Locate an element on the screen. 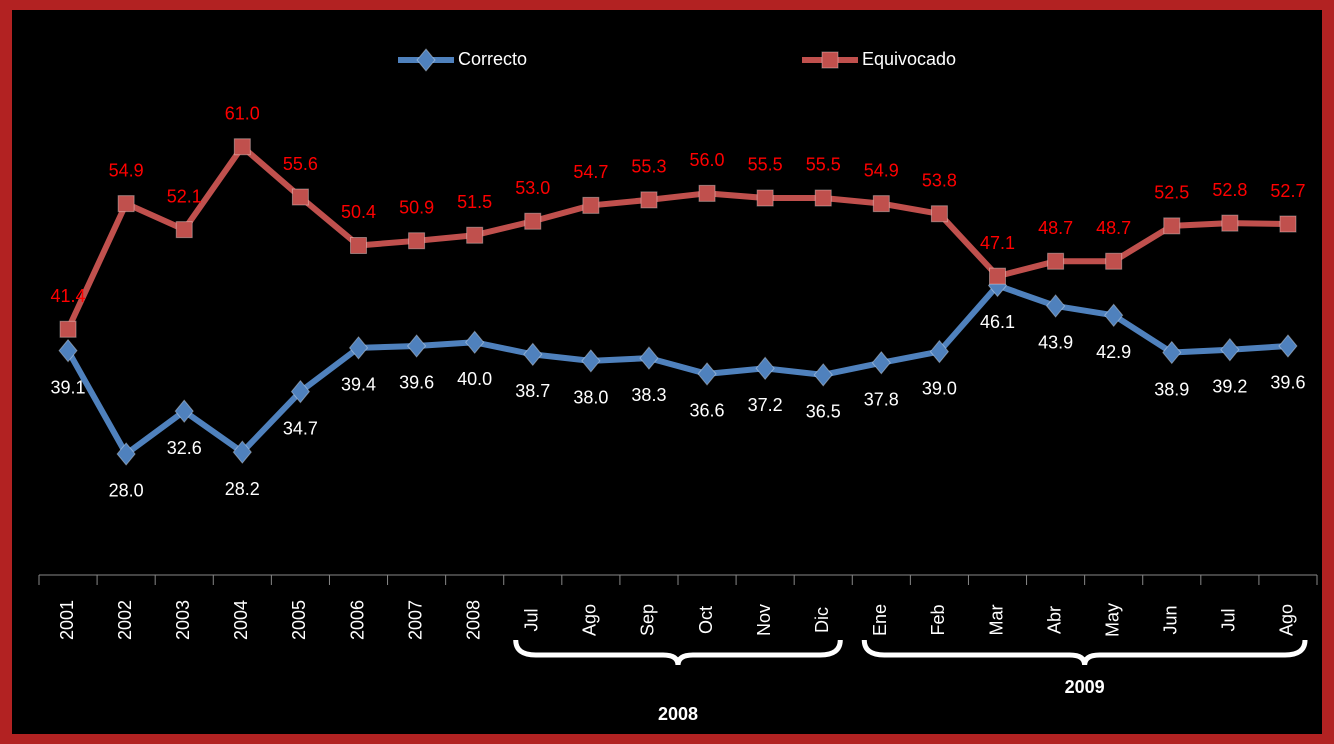  data-label: 28.2 is located at coordinates (242, 489).